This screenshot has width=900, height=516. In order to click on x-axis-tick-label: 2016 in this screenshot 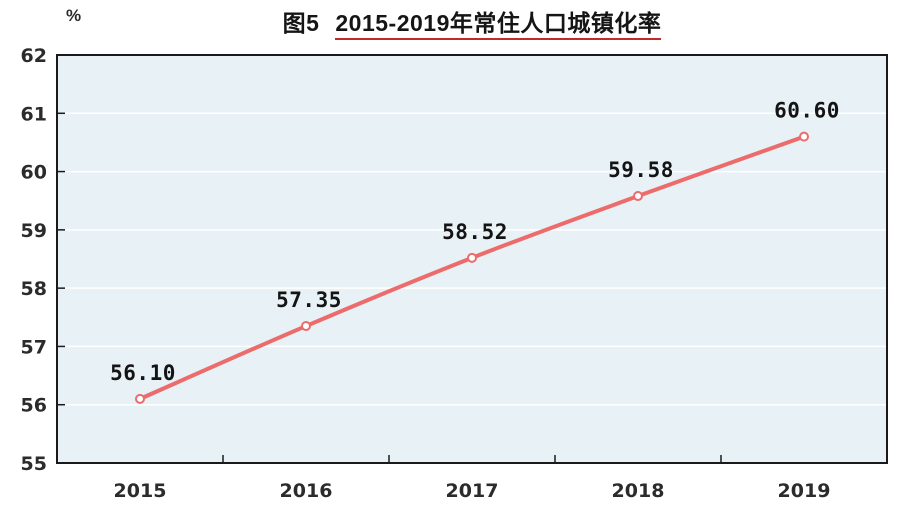, I will do `click(306, 491)`.